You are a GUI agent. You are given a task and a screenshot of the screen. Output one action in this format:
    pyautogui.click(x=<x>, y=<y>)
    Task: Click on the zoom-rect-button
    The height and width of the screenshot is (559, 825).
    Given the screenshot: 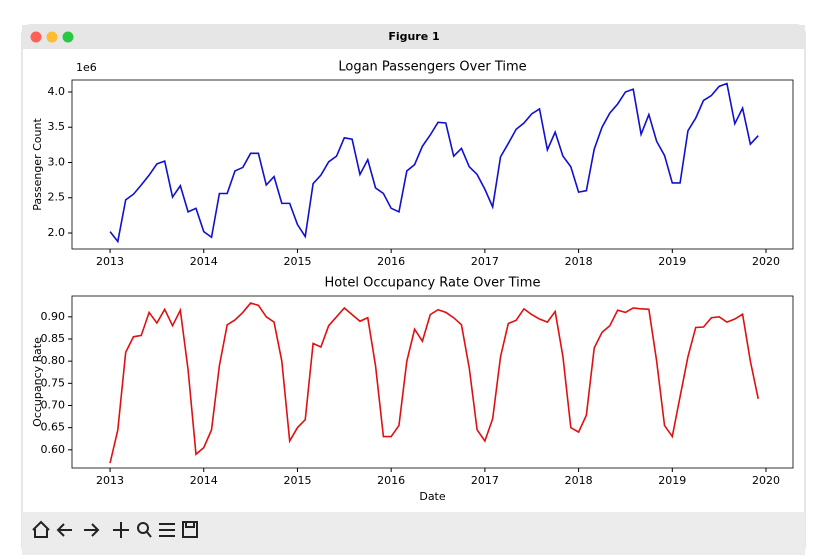 What is the action you would take?
    pyautogui.click(x=144, y=530)
    